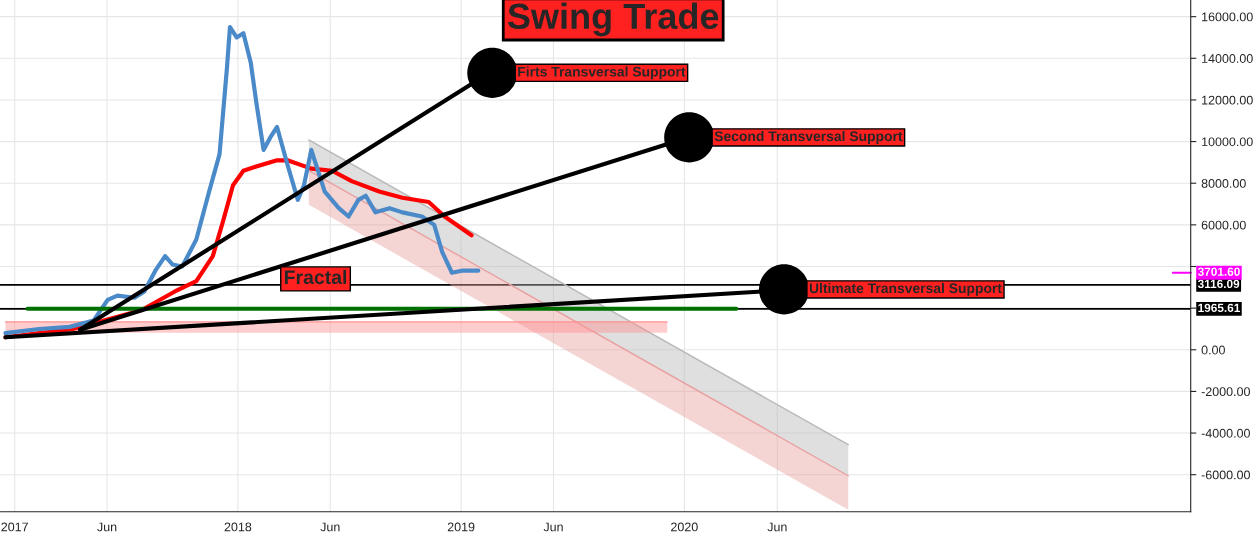 The width and height of the screenshot is (1260, 537). What do you see at coordinates (238, 527) in the screenshot?
I see `x-tick-label: 2018` at bounding box center [238, 527].